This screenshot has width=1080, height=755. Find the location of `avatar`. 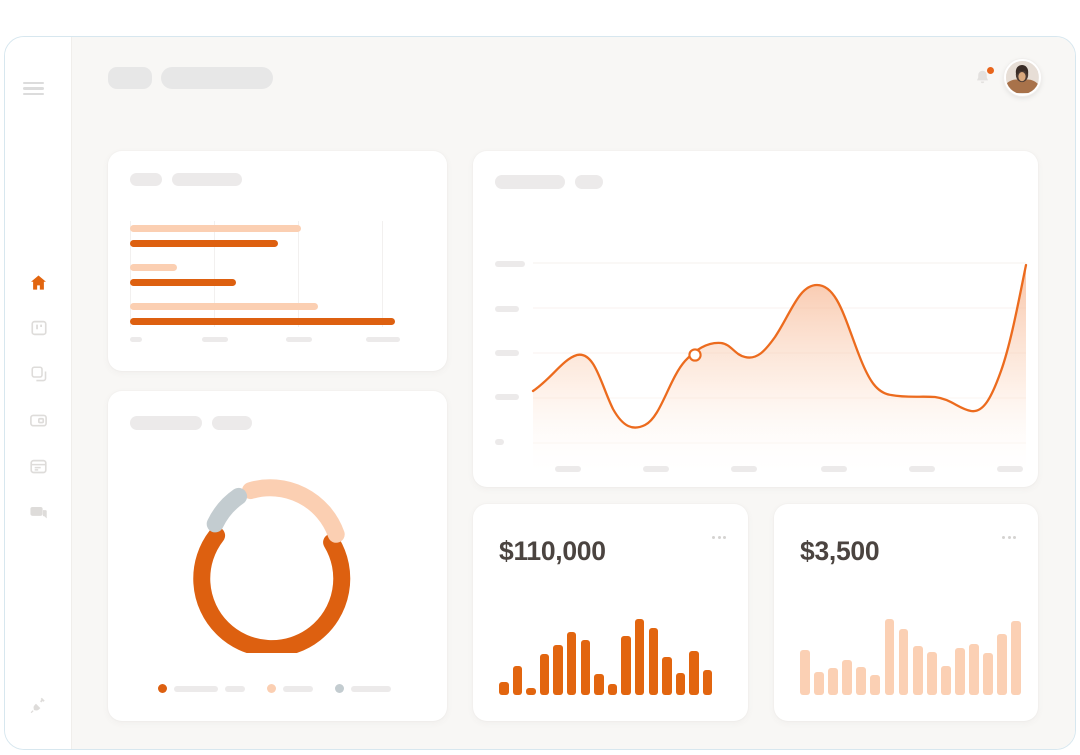

avatar is located at coordinates (1022, 77).